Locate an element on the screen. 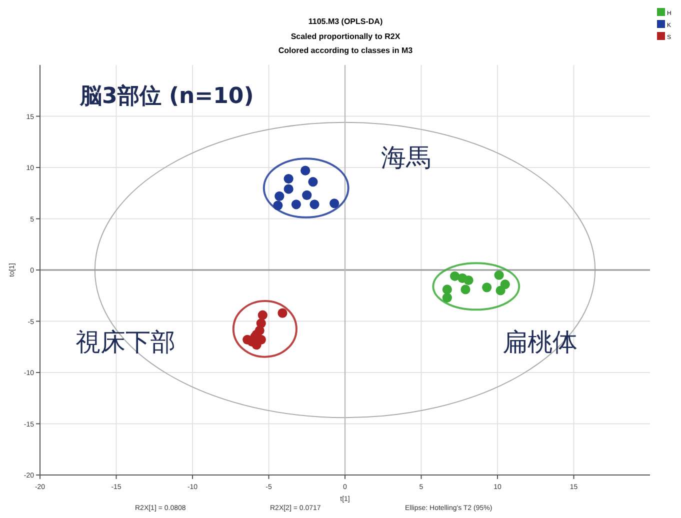  annotation: 視床下部 is located at coordinates (125, 342).